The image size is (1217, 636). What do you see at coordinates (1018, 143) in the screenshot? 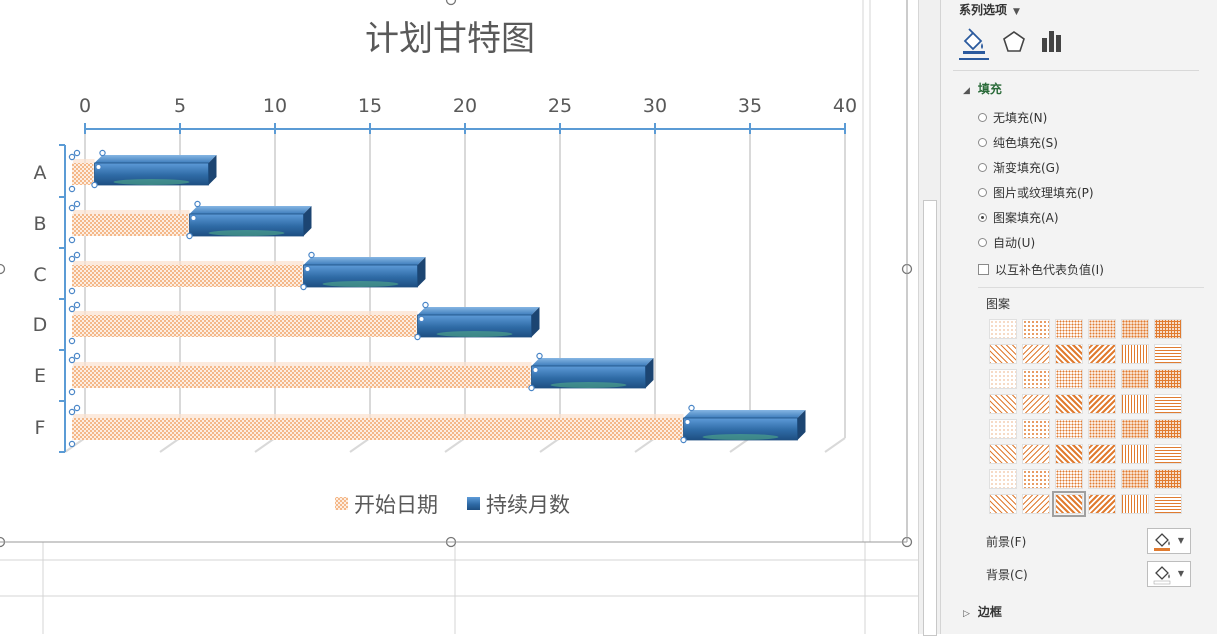
I see `solid-fill-option: 纯色填充(S)` at bounding box center [1018, 143].